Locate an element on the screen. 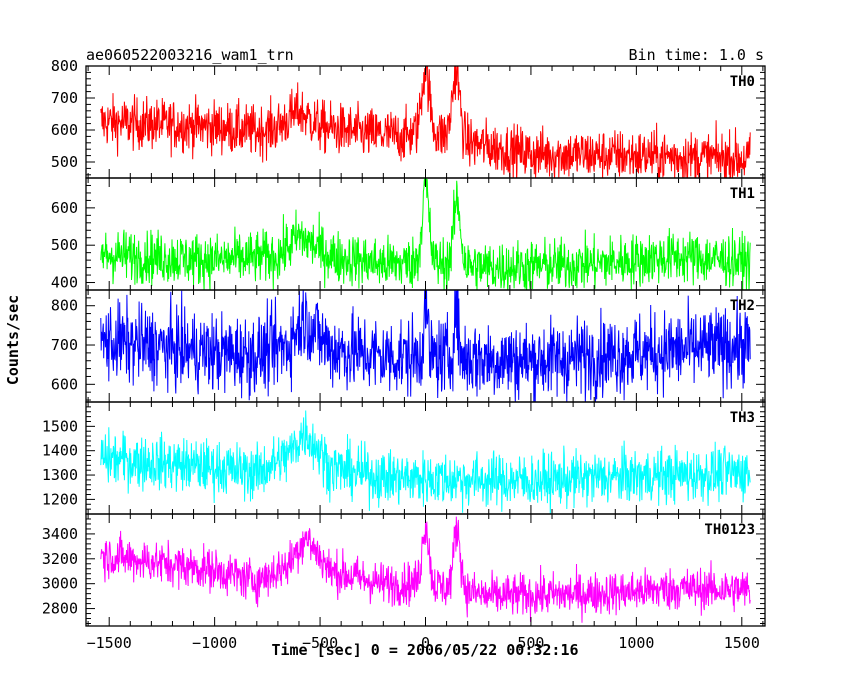  y-tick-label: 400 is located at coordinates (64, 283).